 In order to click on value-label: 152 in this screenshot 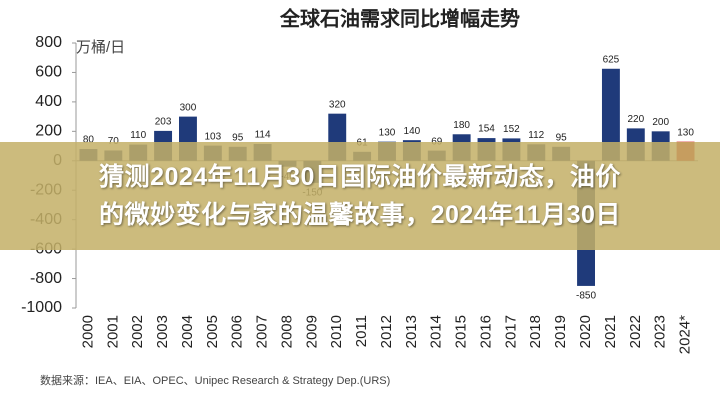, I will do `click(511, 129)`.